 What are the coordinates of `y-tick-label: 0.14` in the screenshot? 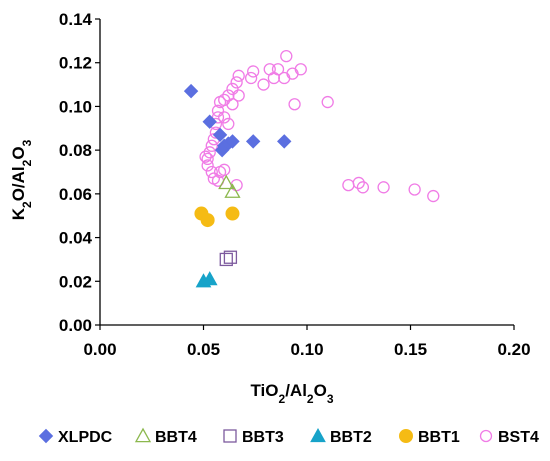 It's located at (76, 19).